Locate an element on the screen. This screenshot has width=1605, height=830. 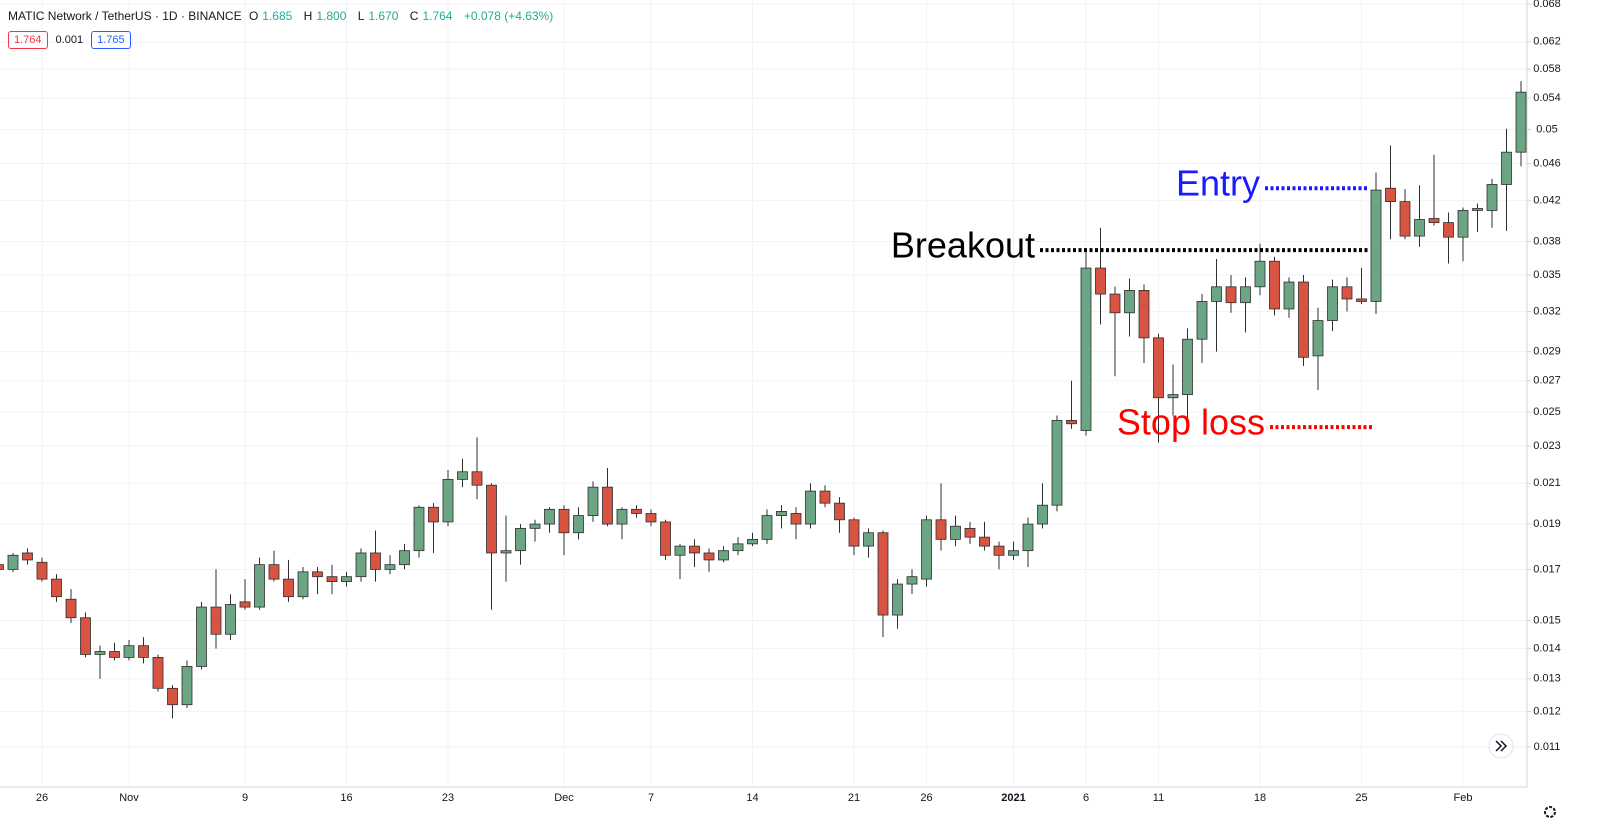
annotation-text: Stop loss is located at coordinates (1191, 422).